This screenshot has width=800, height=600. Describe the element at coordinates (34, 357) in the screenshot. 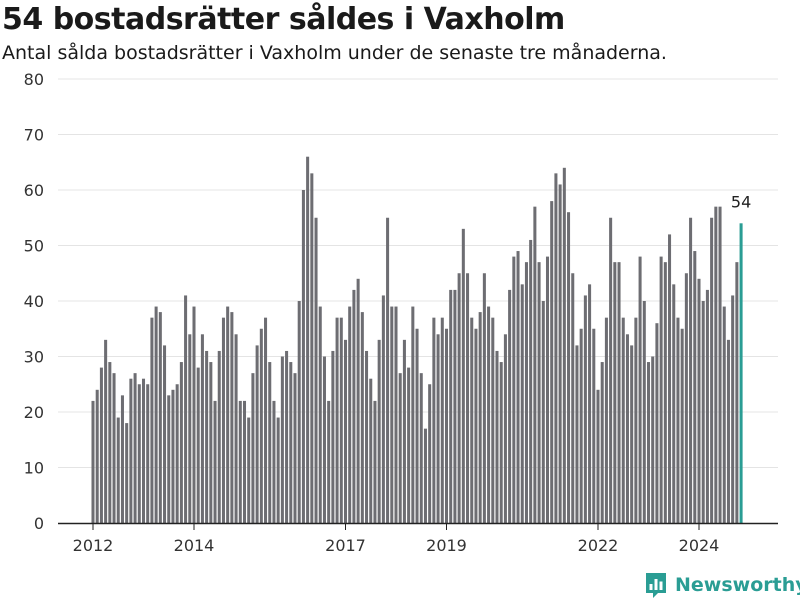

I see `y-tick-label: 30` at that location.